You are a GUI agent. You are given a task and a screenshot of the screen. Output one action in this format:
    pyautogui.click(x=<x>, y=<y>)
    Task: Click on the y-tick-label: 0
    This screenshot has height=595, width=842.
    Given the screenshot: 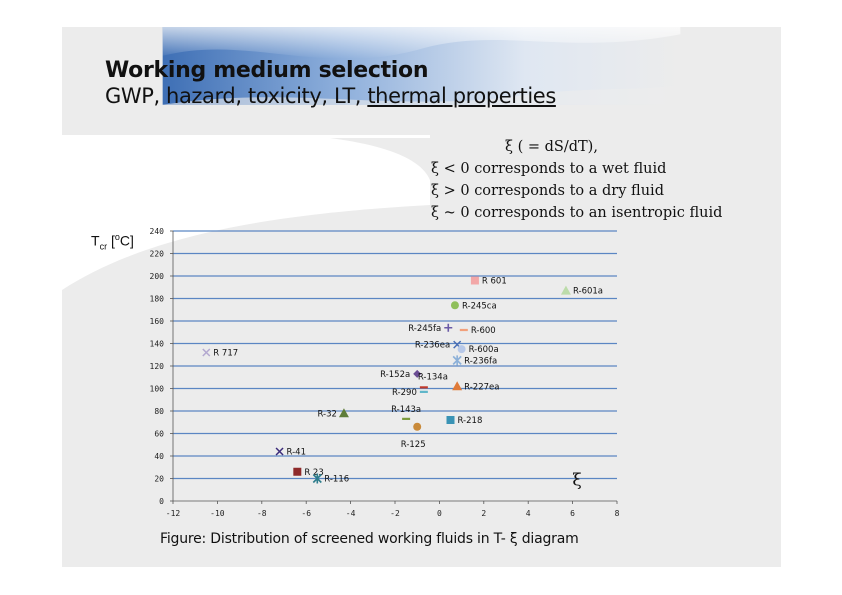 What is the action you would take?
    pyautogui.click(x=161, y=501)
    